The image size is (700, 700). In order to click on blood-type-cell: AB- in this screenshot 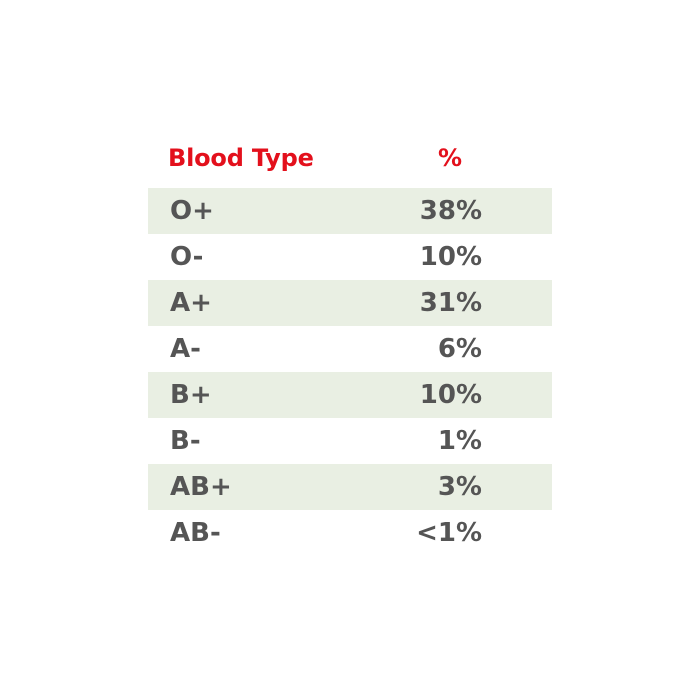, I will do `click(195, 533)`.